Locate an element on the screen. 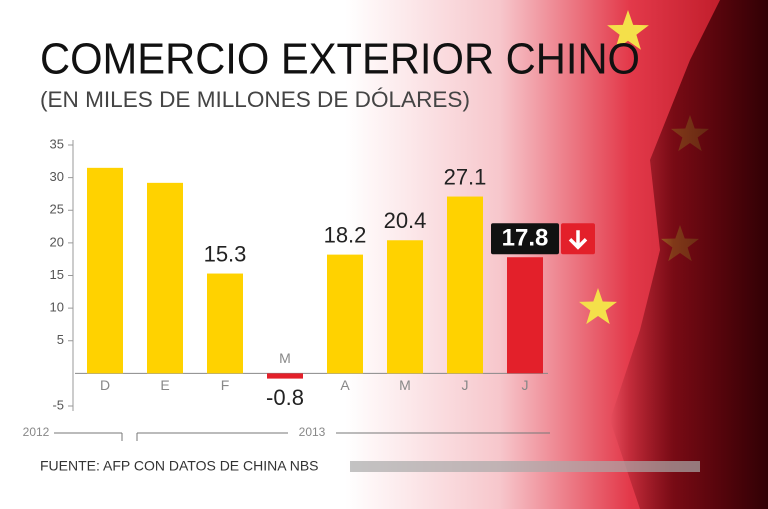 The width and height of the screenshot is (768, 509). y-tick-label: 30 is located at coordinates (57, 176).